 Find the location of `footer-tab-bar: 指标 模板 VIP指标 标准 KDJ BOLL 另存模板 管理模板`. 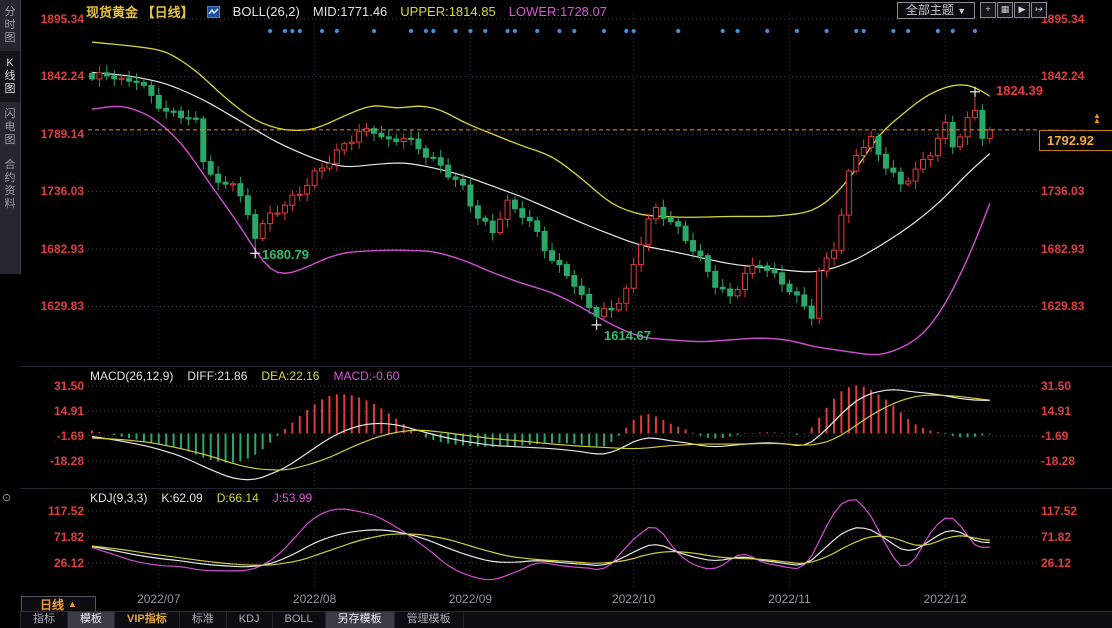

footer-tab-bar: 指标 模板 VIP指标 标准 KDJ BOLL 另存模板 管理模板 is located at coordinates (566, 619).